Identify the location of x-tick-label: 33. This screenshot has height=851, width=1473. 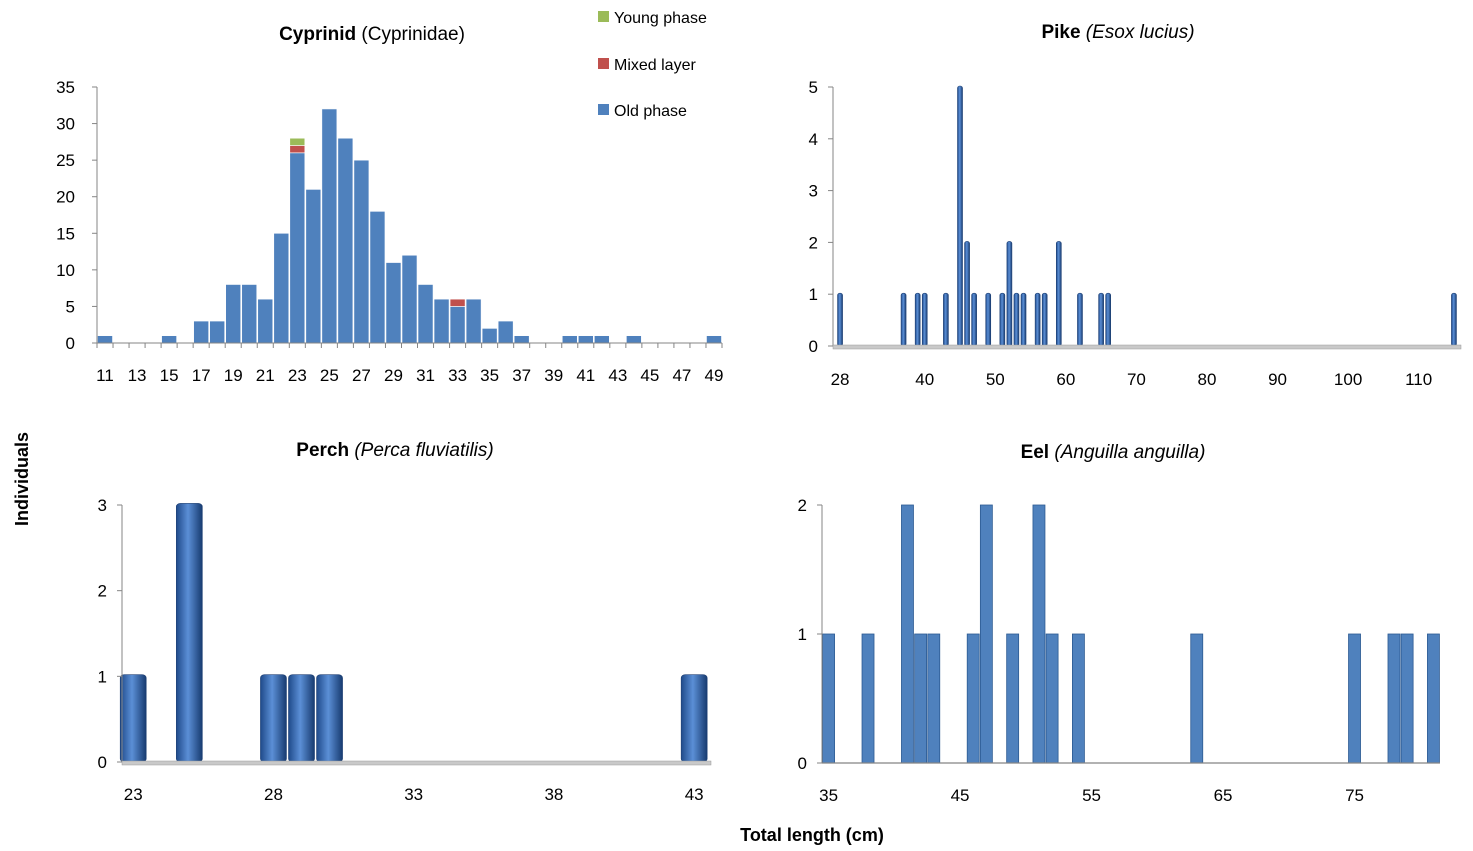
(457, 375).